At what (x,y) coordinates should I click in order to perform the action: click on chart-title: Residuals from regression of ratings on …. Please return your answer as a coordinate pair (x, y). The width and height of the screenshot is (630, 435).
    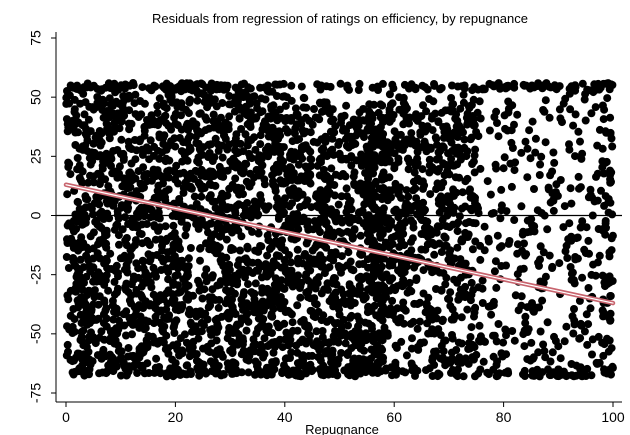
    Looking at the image, I should click on (340, 18).